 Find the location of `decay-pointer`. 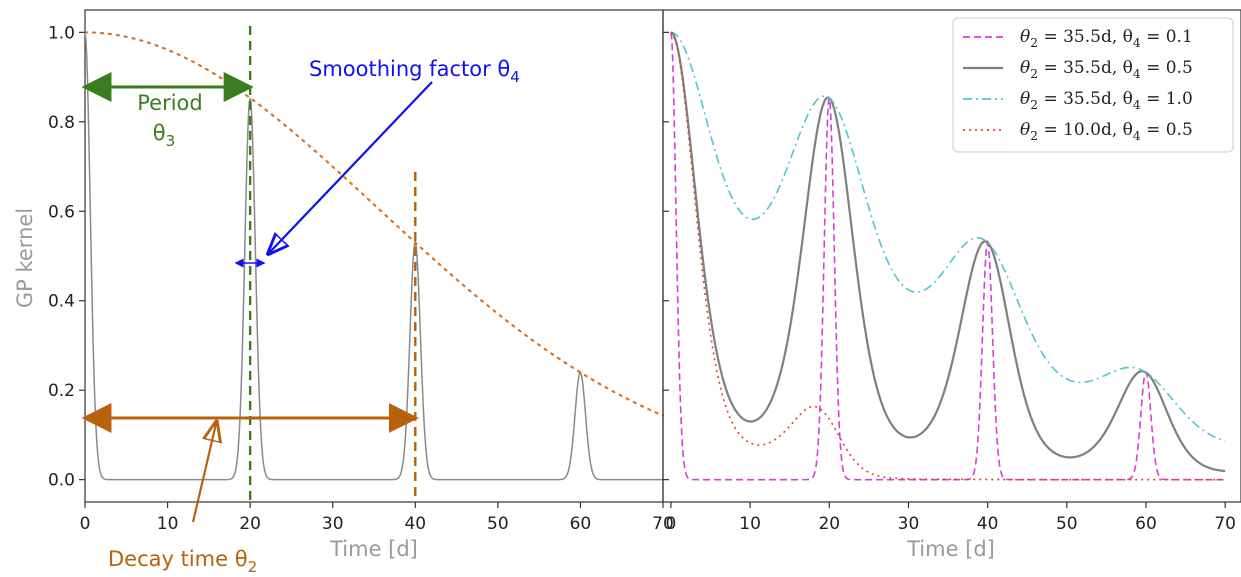

decay-pointer is located at coordinates (203, 473).